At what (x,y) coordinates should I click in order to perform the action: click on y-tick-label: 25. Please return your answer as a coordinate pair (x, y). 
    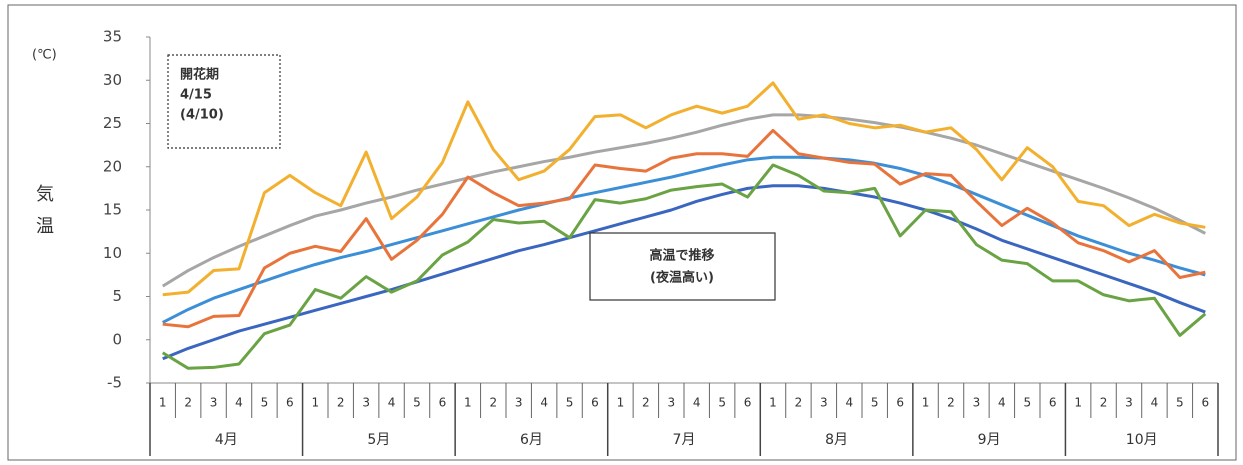
    Looking at the image, I should click on (112, 123).